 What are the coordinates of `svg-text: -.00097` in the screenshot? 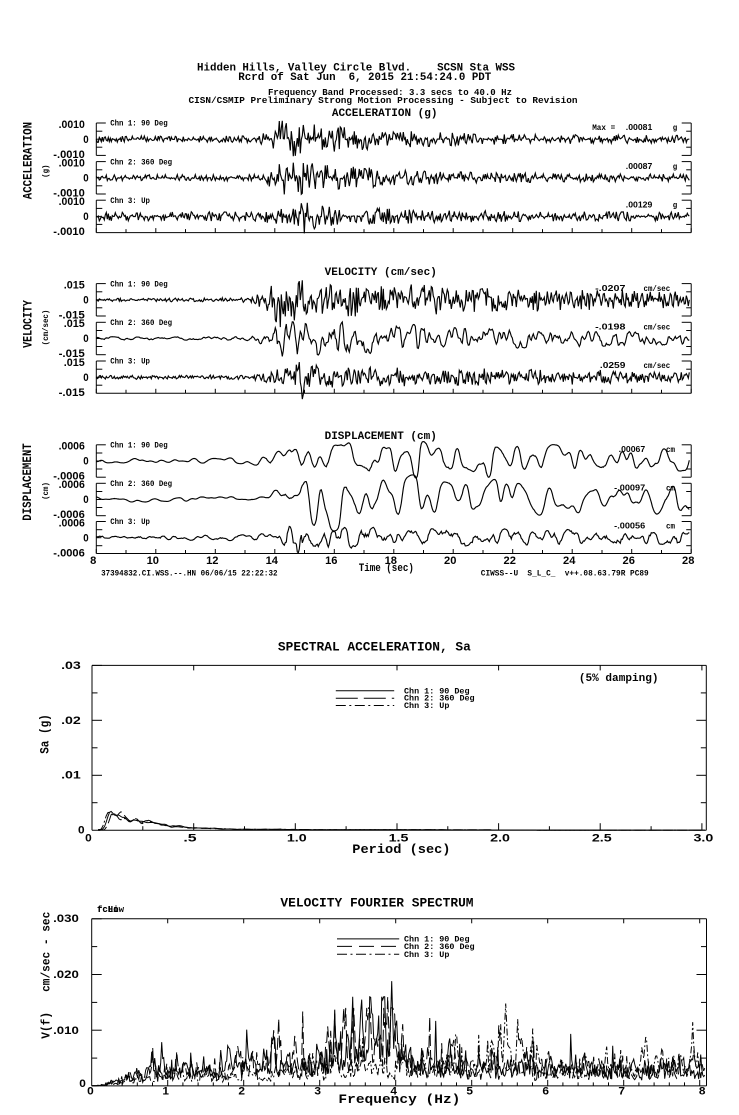 It's located at (630, 488).